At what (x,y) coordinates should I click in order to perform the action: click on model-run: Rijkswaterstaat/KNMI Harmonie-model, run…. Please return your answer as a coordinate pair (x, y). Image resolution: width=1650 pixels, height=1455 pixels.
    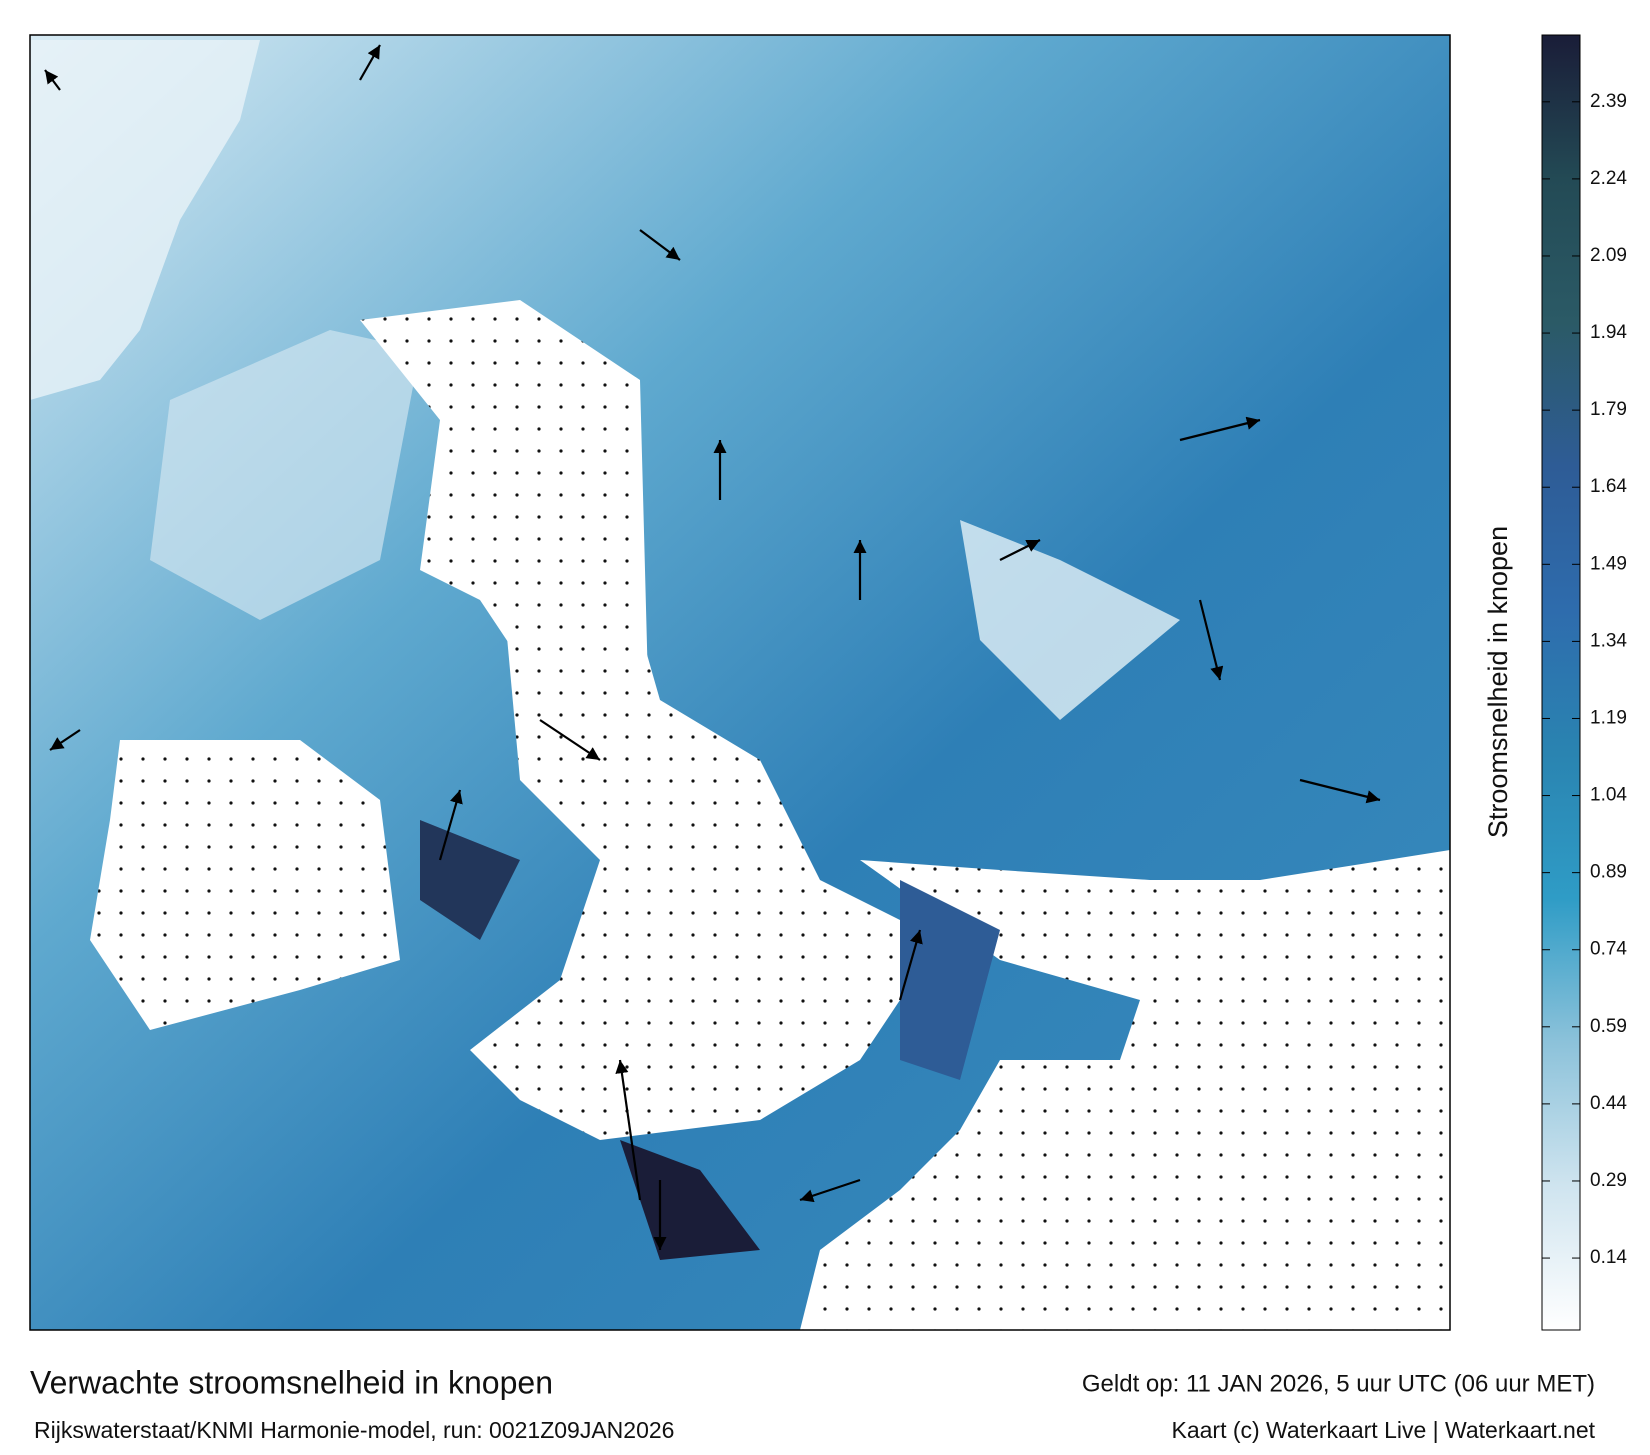
    Looking at the image, I should click on (354, 1430).